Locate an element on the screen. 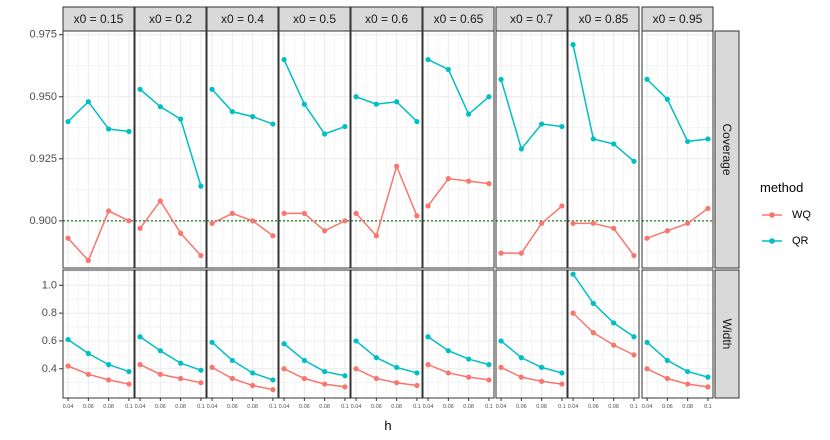 The image size is (830, 440). column-strip-6: x0 = 0.65 is located at coordinates (458, 19).